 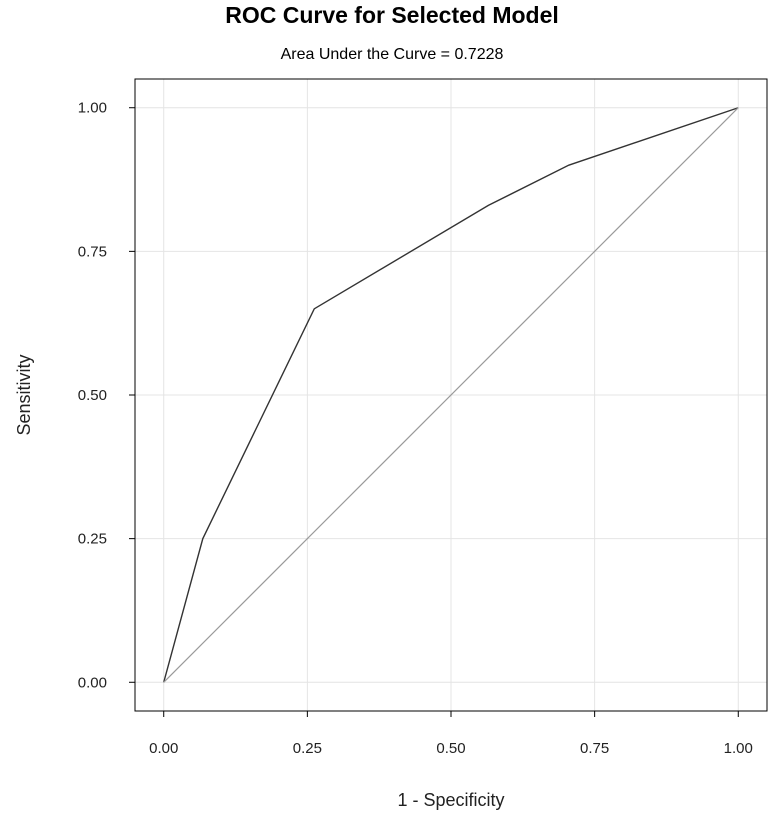 What do you see at coordinates (307, 748) in the screenshot?
I see `x-tick-label: 0.25` at bounding box center [307, 748].